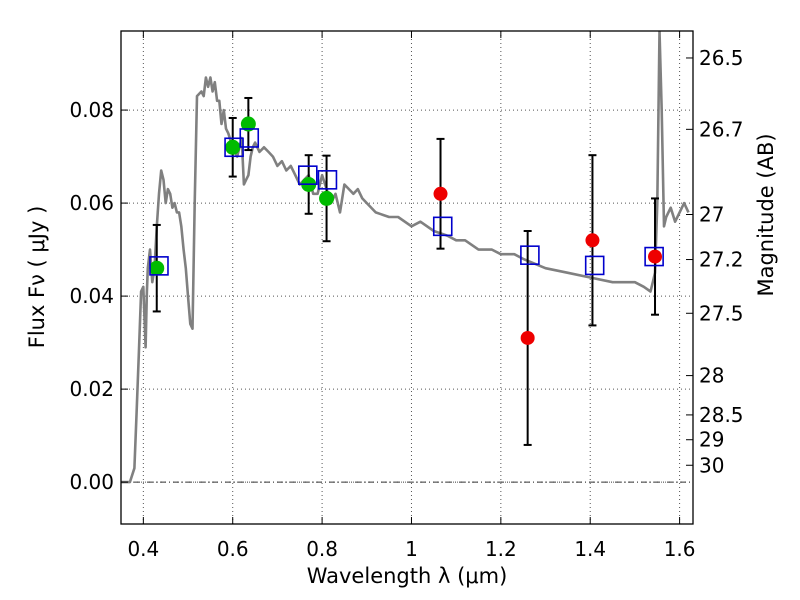 The height and width of the screenshot is (600, 800). What do you see at coordinates (721, 260) in the screenshot?
I see `magnitude-tick-label: 27.2` at bounding box center [721, 260].